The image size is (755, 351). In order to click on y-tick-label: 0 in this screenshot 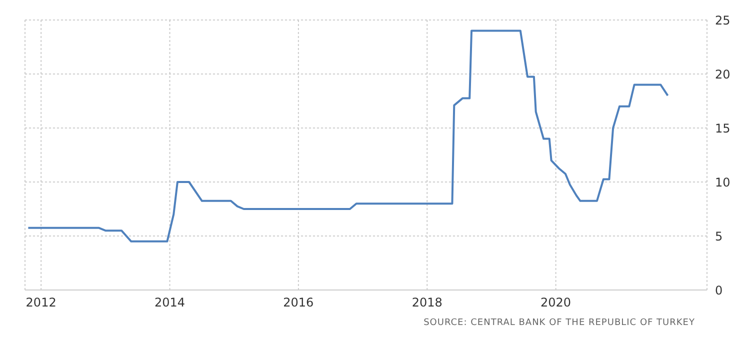, I will do `click(719, 290)`.